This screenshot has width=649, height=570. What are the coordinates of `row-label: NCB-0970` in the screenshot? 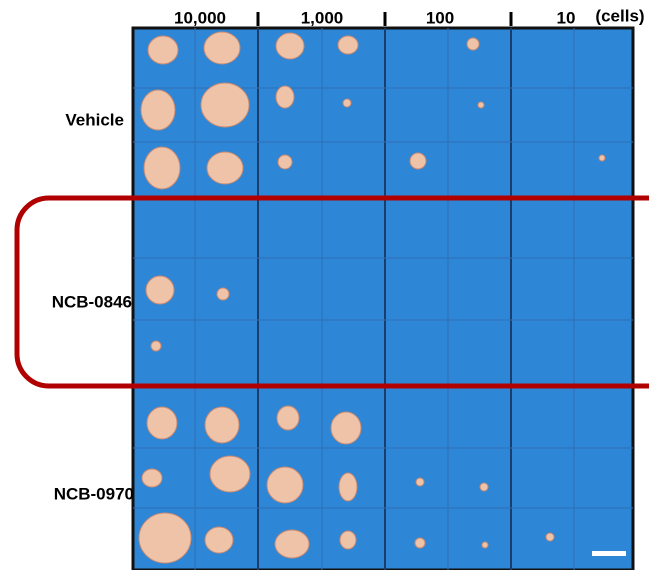 It's located at (94, 493).